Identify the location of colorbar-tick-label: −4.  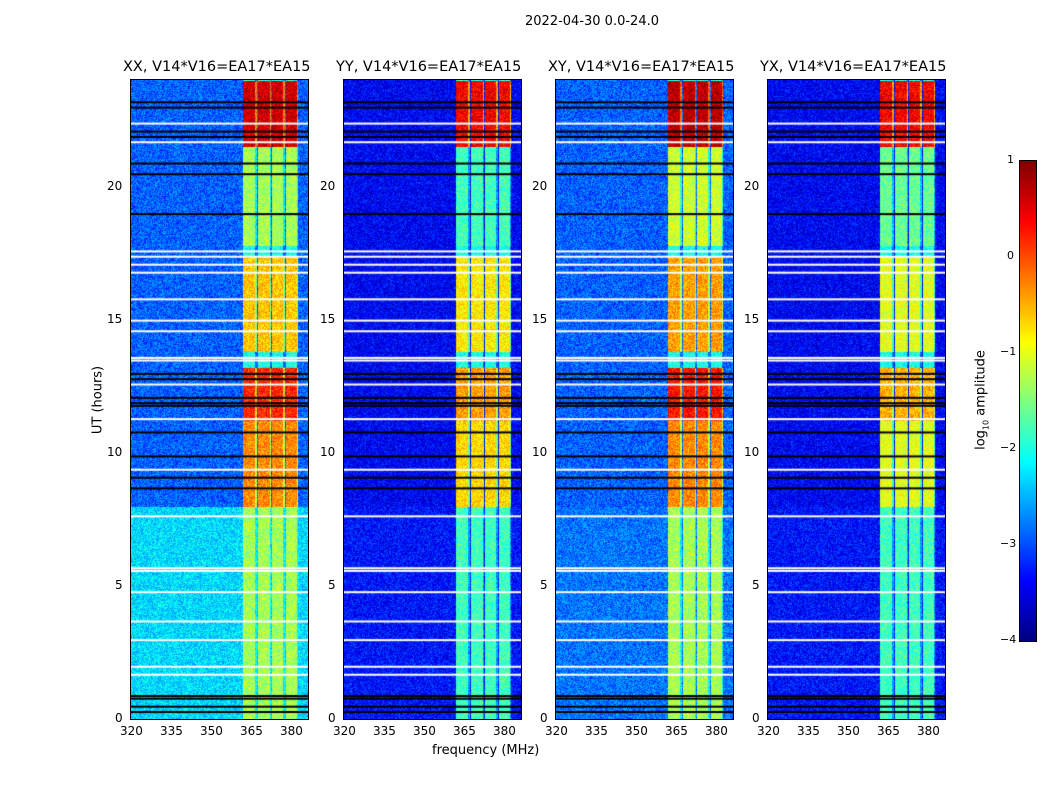
(1008, 639).